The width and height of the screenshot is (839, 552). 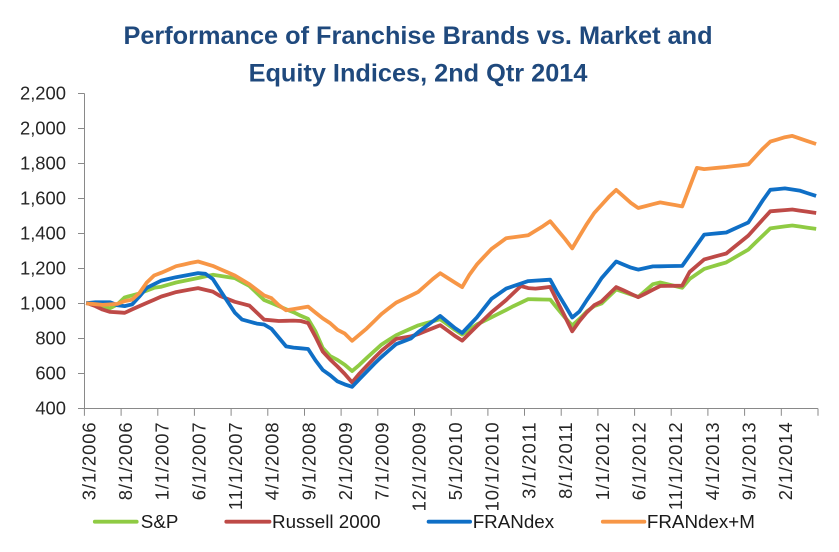 What do you see at coordinates (88, 461) in the screenshot?
I see `svg-text: 3/1/2006` at bounding box center [88, 461].